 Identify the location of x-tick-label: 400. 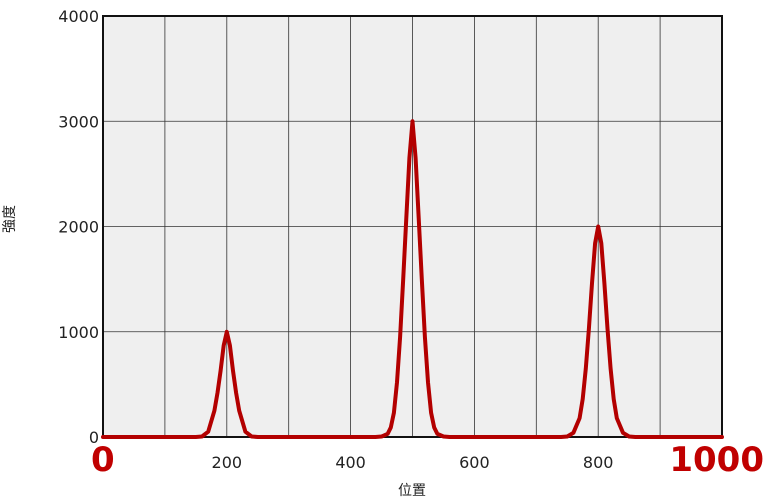
(350, 462).